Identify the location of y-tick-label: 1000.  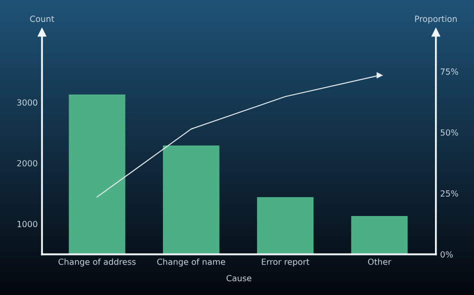
(28, 224).